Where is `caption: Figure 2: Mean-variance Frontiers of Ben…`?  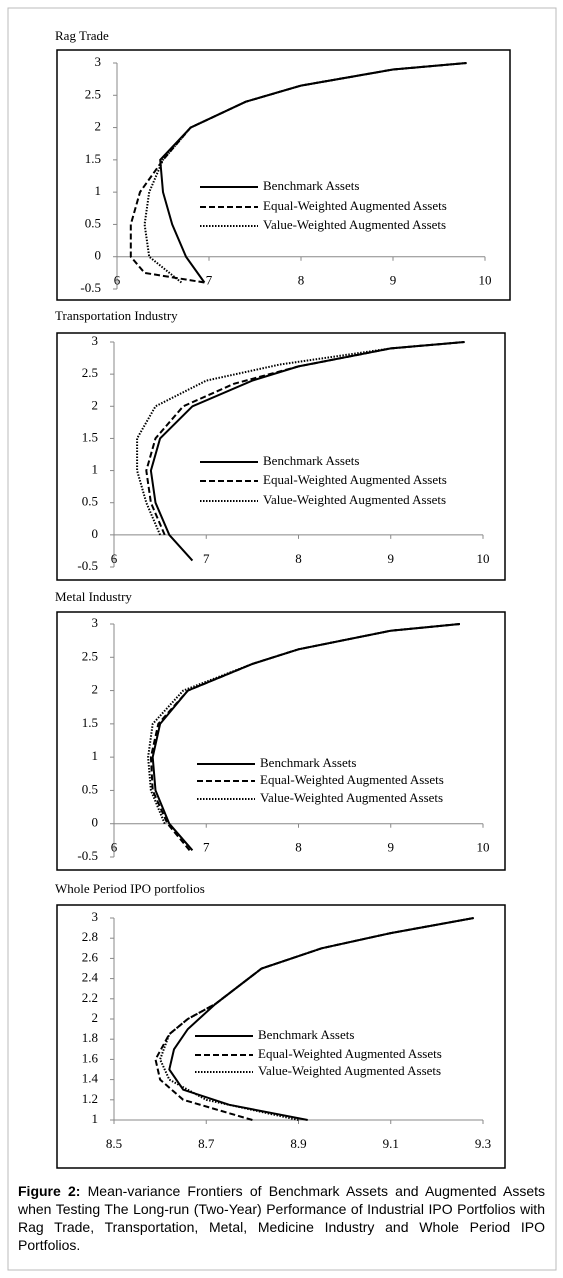 caption: Figure 2: Mean-variance Frontiers of Ben… is located at coordinates (281, 1218).